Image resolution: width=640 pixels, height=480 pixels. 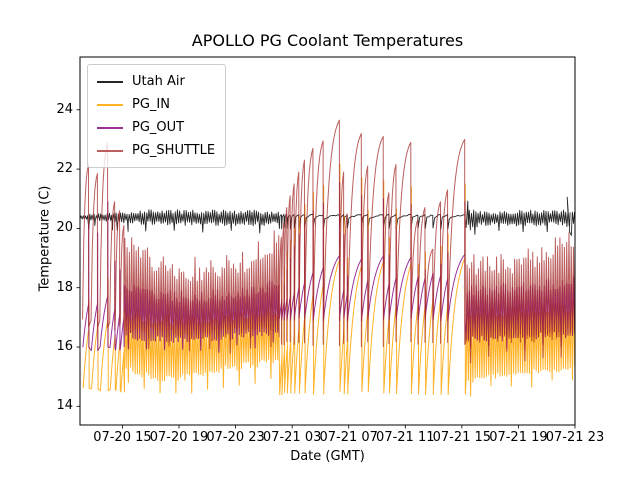 I want to click on y-tick-label: 16, so click(x=64, y=346).